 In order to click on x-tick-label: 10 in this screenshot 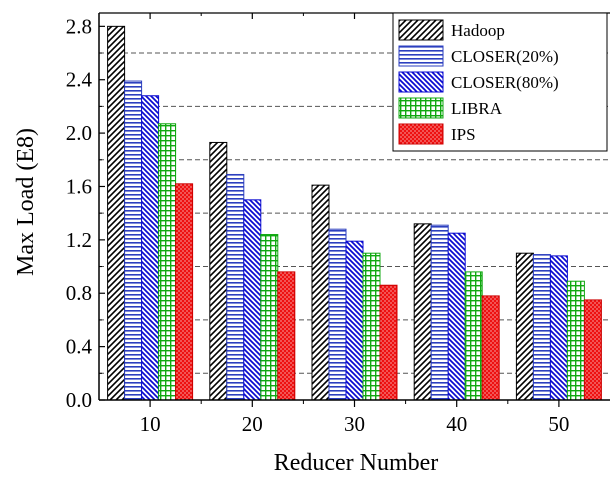, I will do `click(150, 424)`.